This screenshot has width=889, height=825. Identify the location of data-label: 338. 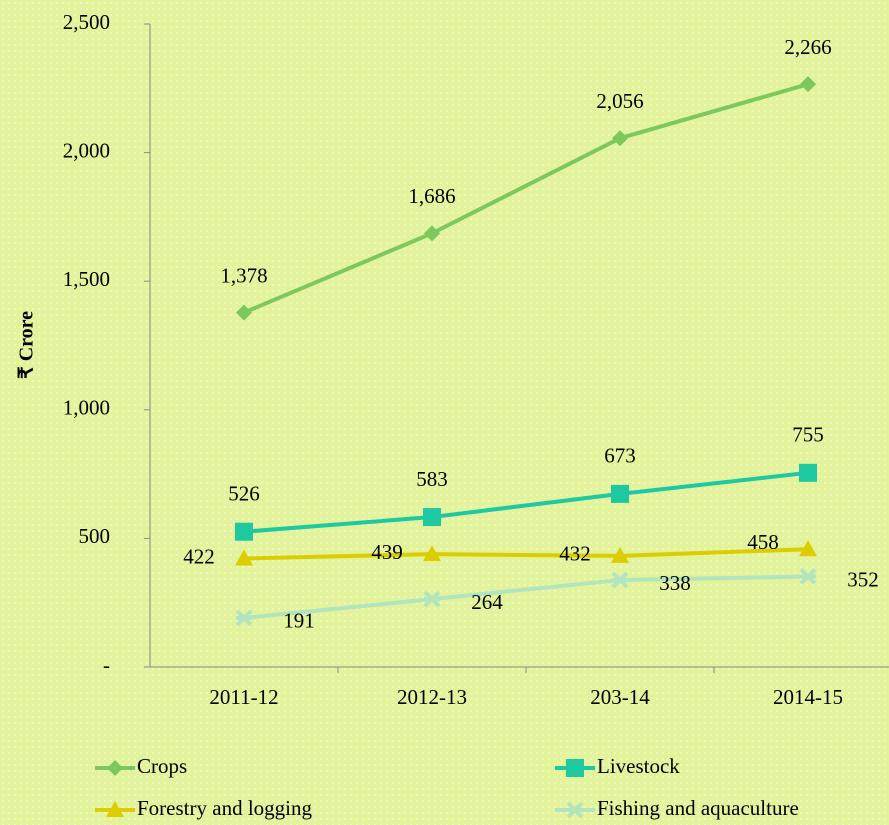
(675, 583).